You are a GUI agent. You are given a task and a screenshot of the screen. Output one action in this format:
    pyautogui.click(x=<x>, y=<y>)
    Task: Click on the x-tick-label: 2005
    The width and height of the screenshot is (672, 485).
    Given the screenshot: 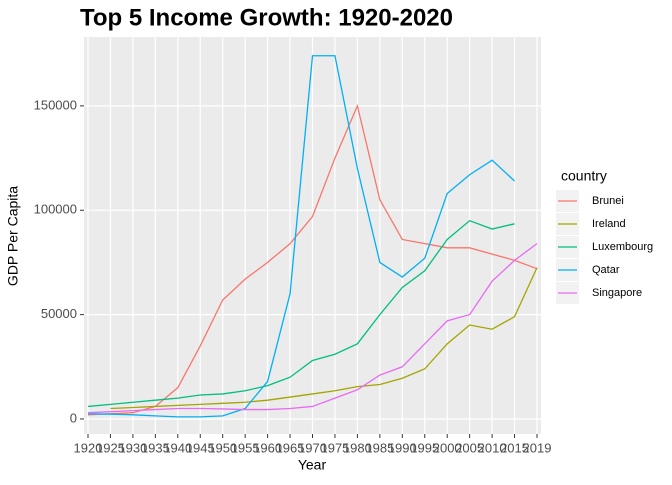 What is the action you would take?
    pyautogui.click(x=469, y=447)
    